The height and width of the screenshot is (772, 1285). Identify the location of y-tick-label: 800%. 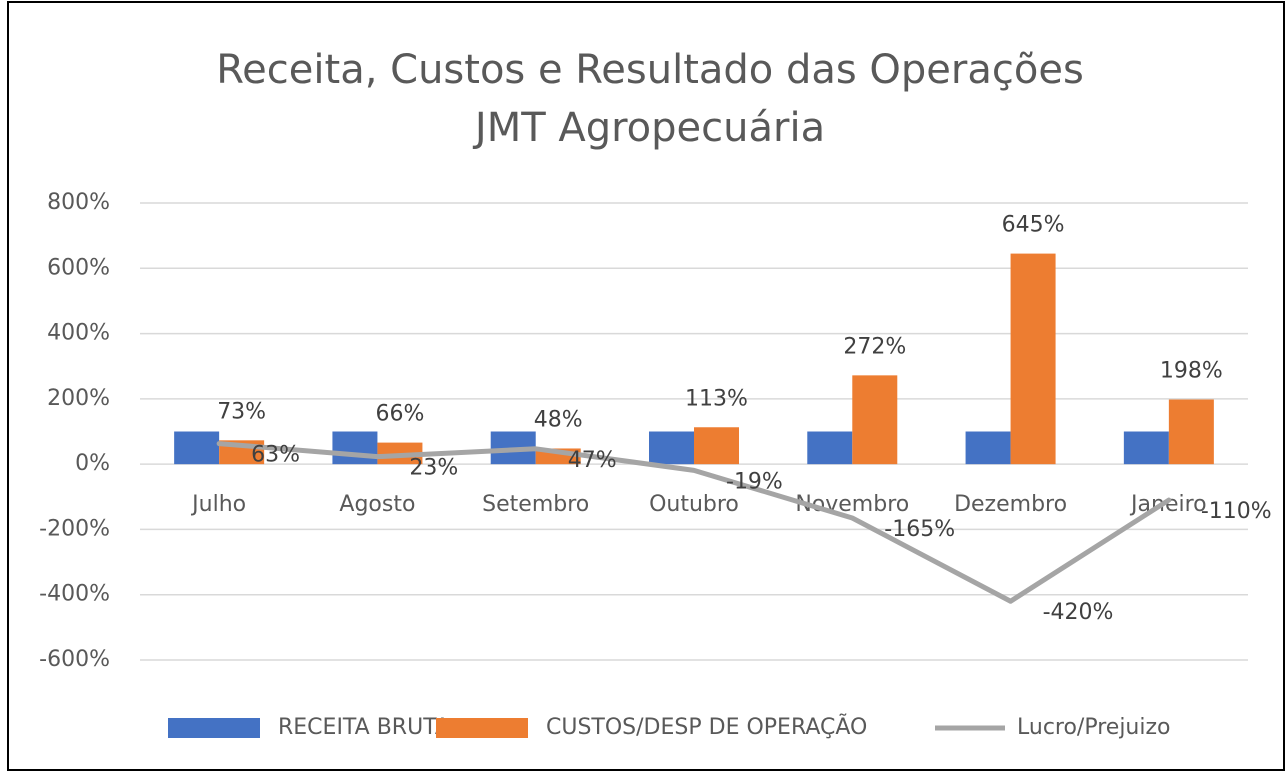
(78, 202).